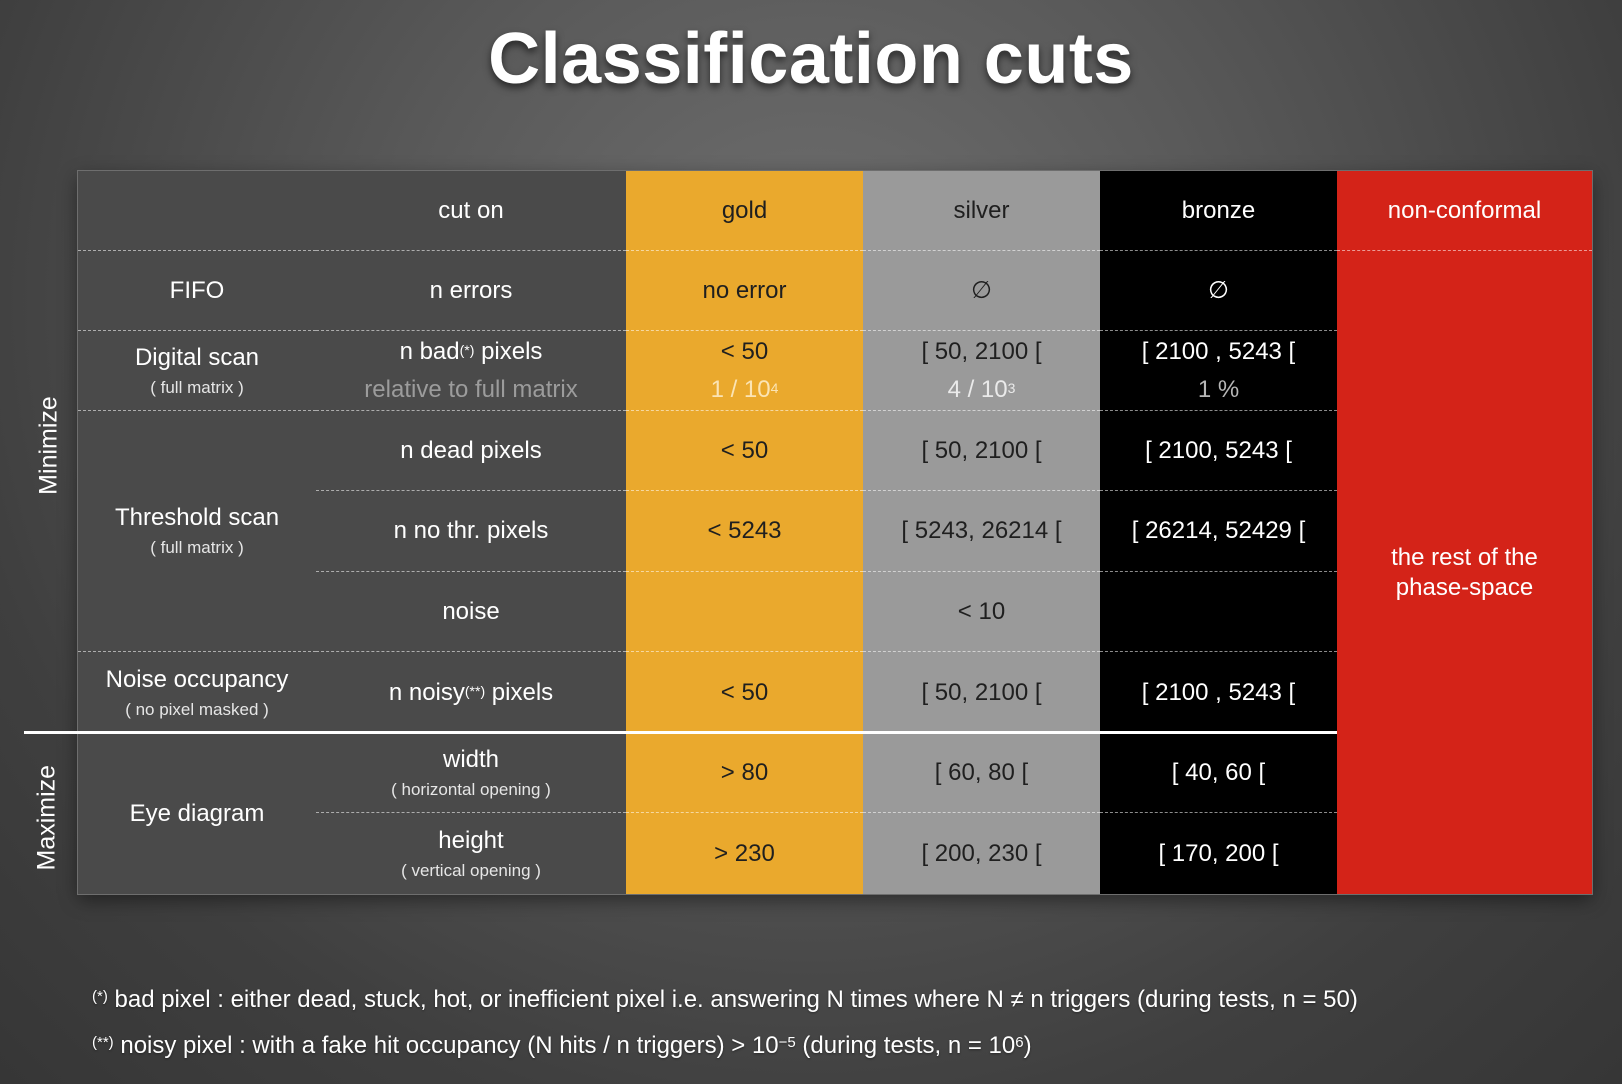  What do you see at coordinates (744, 773) in the screenshot?
I see `width-gold: > 80` at bounding box center [744, 773].